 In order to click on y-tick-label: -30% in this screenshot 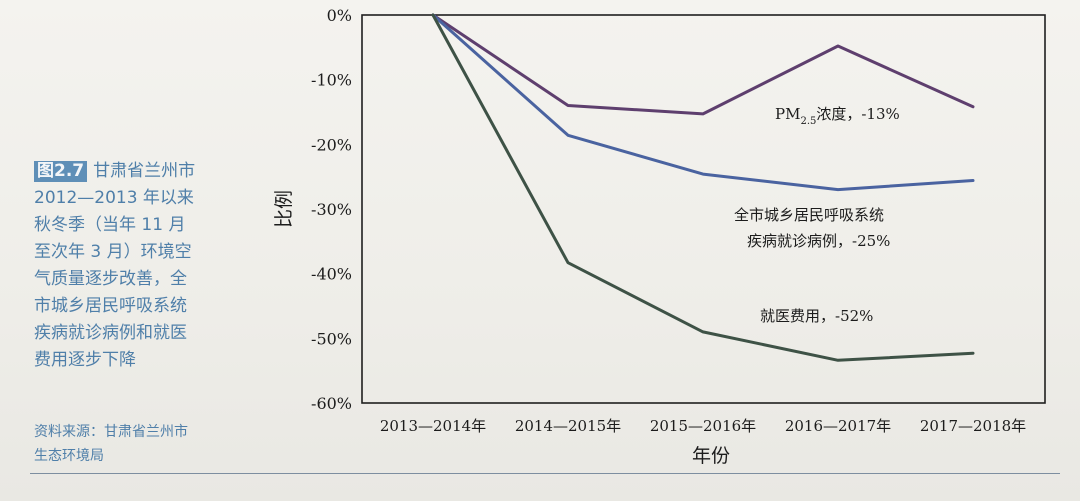, I will do `click(331, 209)`.